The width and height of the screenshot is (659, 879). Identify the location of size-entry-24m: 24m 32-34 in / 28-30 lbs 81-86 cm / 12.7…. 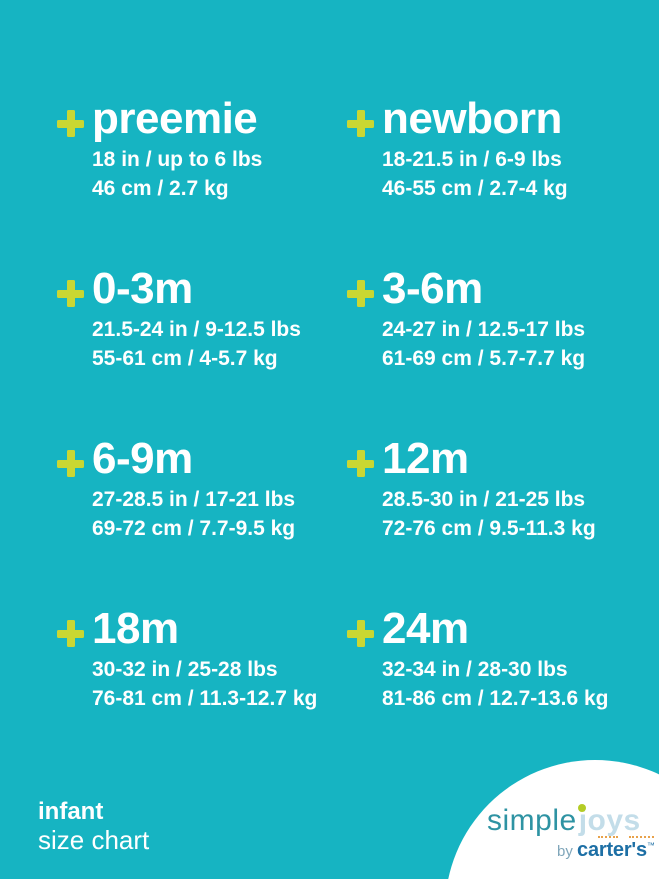
(477, 659).